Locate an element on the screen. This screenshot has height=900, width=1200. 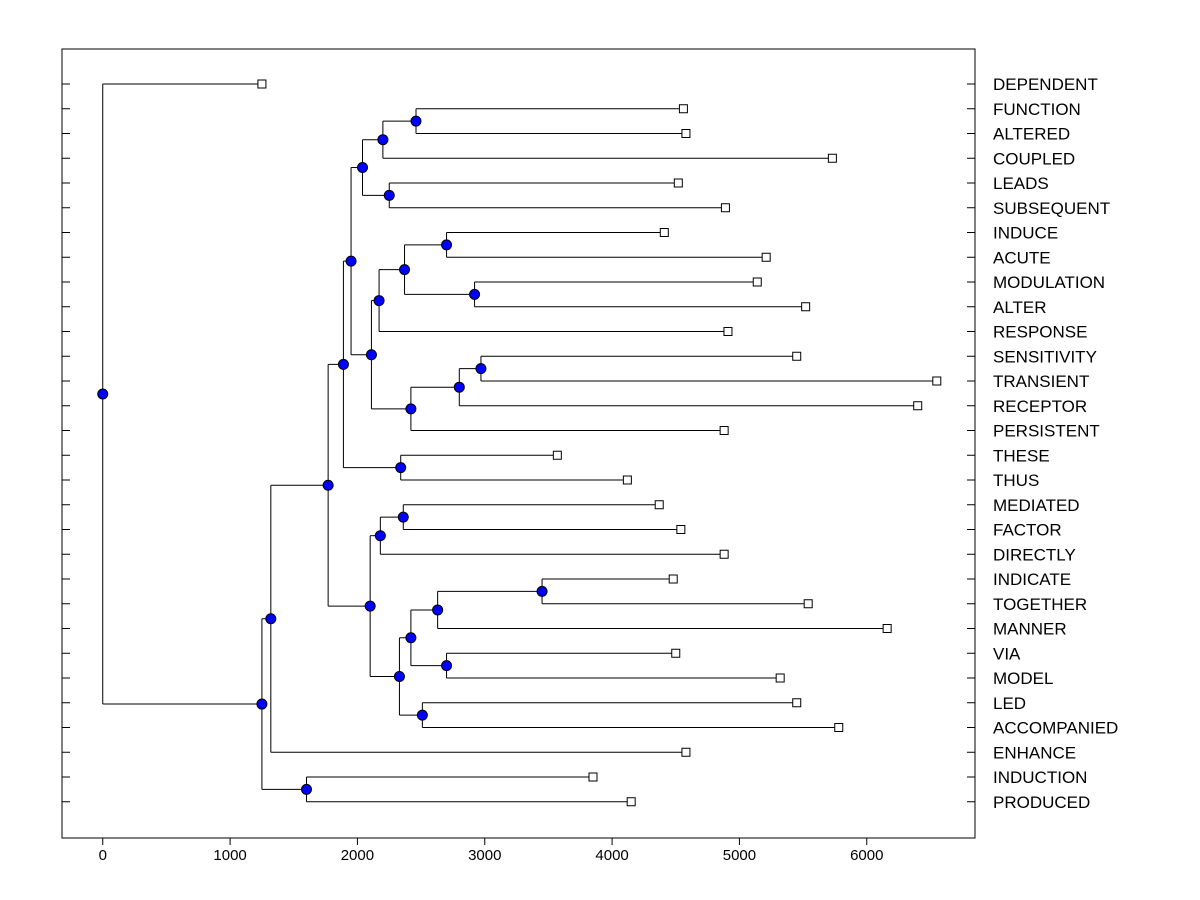
leaf-label: RESPONSE is located at coordinates (1040, 332).